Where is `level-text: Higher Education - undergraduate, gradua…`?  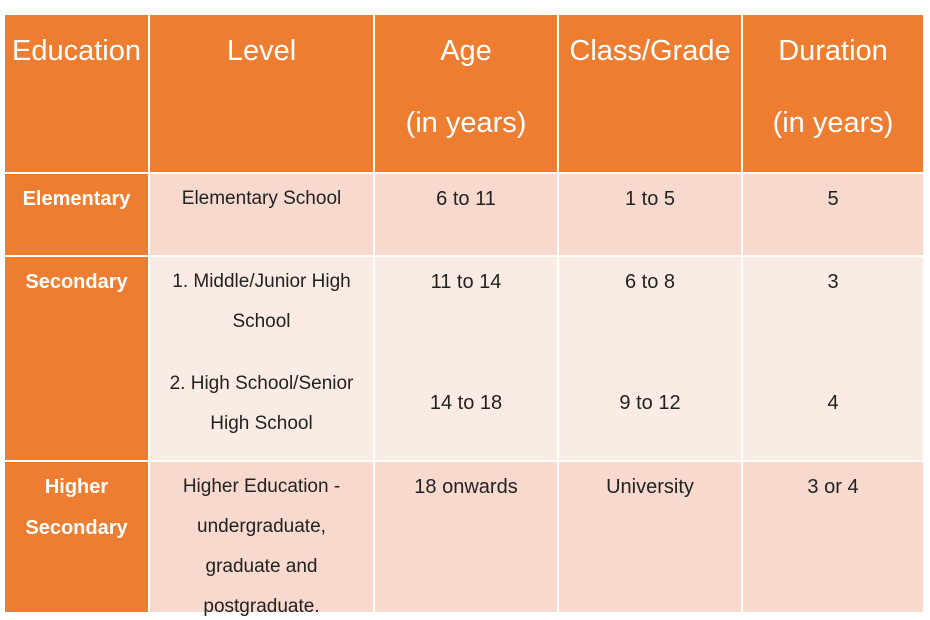
level-text: Higher Education - undergraduate, gradua… is located at coordinates (261, 541).